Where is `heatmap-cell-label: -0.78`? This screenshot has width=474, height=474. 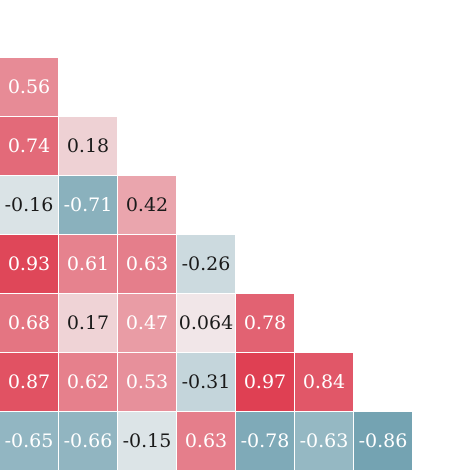
heatmap-cell-label: -0.78 is located at coordinates (265, 441).